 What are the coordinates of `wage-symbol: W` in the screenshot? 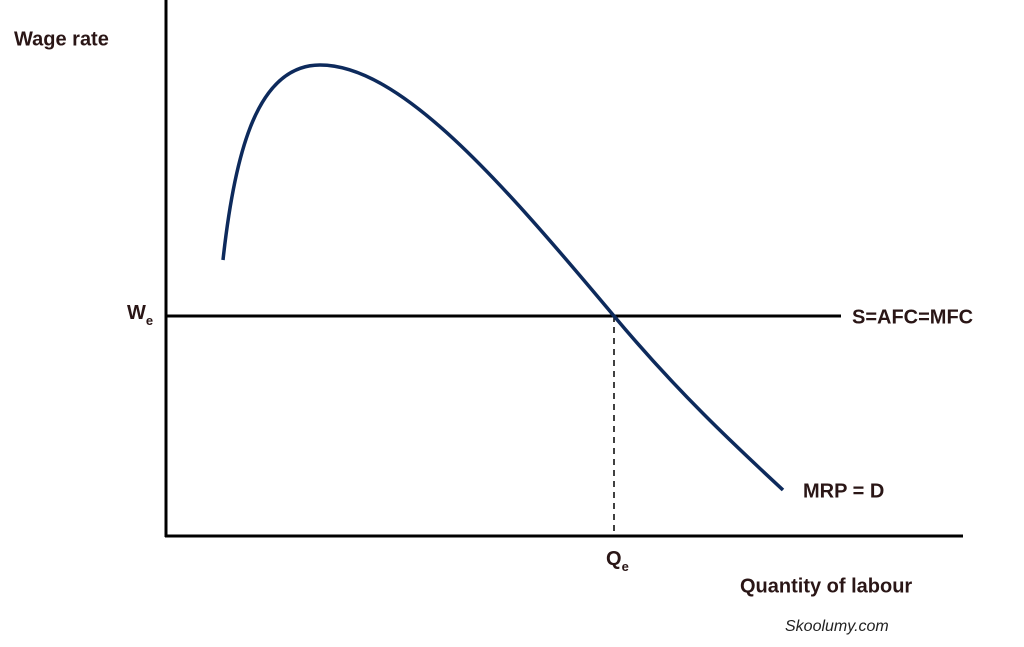 It's located at (136, 313).